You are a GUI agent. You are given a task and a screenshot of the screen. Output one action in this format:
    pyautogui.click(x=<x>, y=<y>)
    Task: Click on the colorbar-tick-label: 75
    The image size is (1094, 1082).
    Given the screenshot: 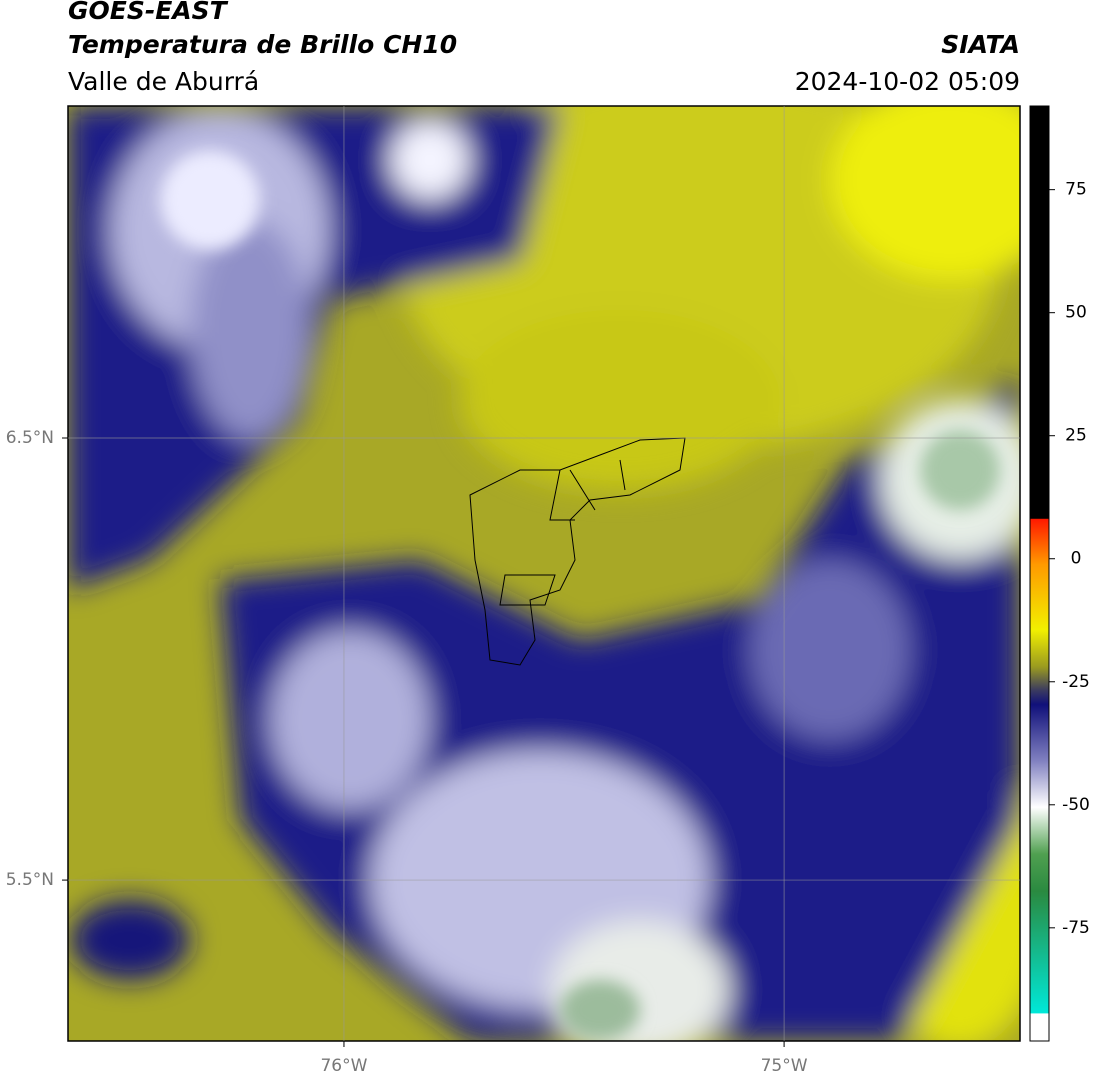 What is the action you would take?
    pyautogui.click(x=1076, y=190)
    